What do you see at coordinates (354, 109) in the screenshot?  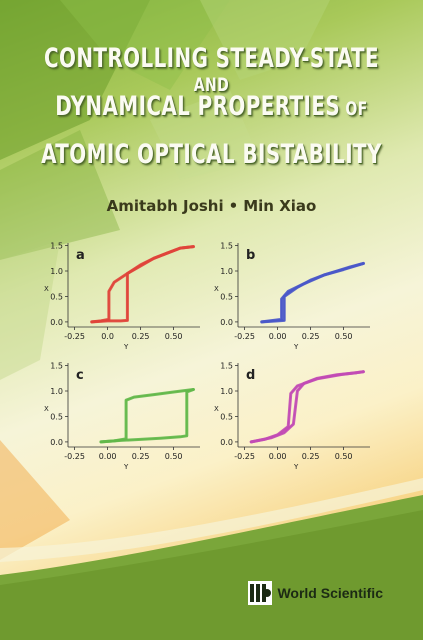 I see `title-connector: OF` at bounding box center [354, 109].